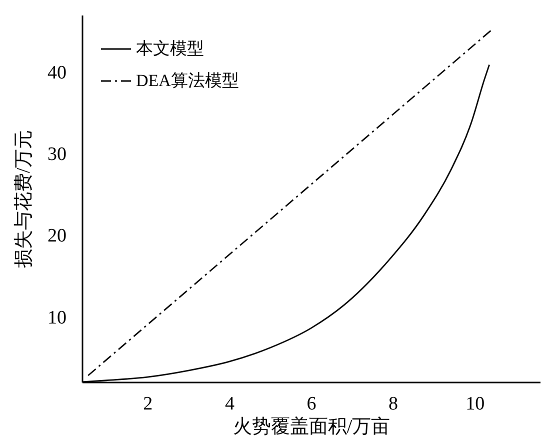 The height and width of the screenshot is (448, 542). I want to click on y-tick-label: 20, so click(57, 236).